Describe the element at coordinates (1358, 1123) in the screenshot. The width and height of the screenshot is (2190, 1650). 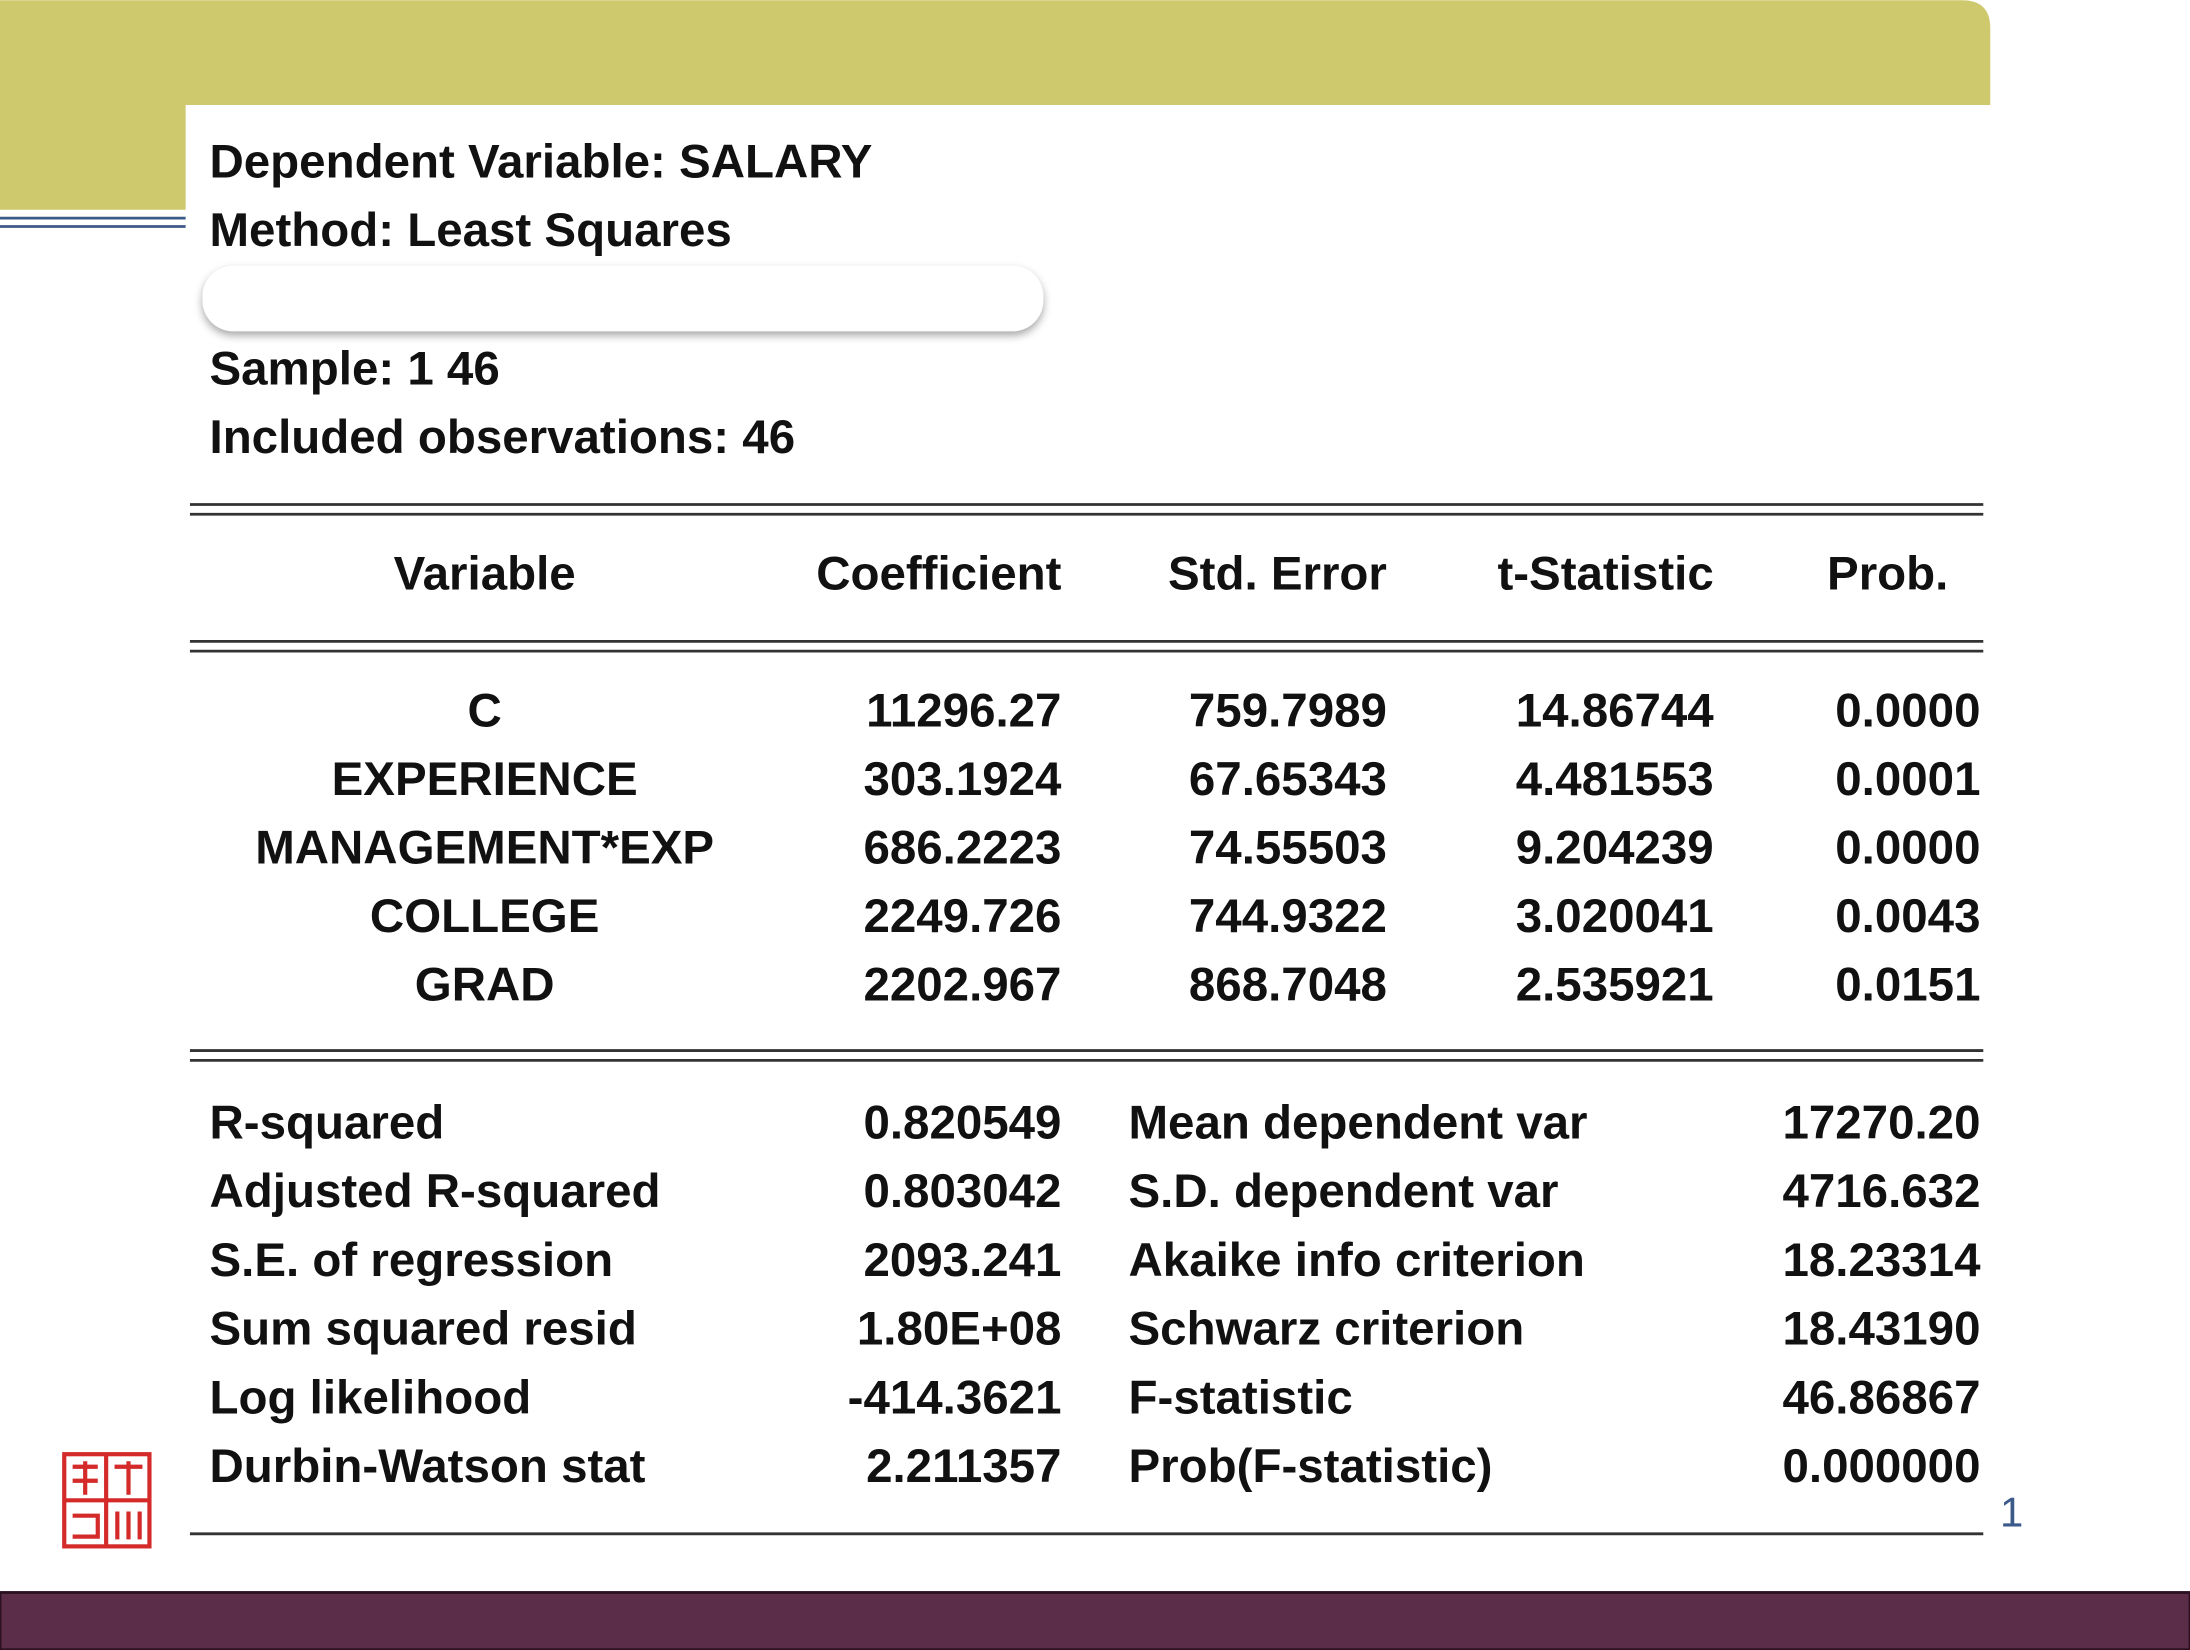
I see `stat-label: Mean dependent var` at that location.